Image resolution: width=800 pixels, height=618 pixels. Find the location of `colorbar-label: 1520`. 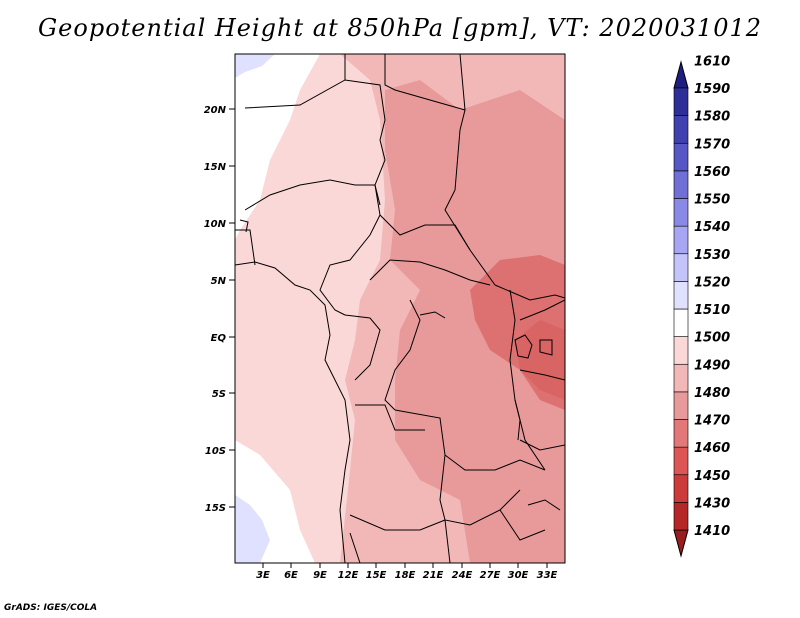

colorbar-label: 1520 is located at coordinates (712, 282).